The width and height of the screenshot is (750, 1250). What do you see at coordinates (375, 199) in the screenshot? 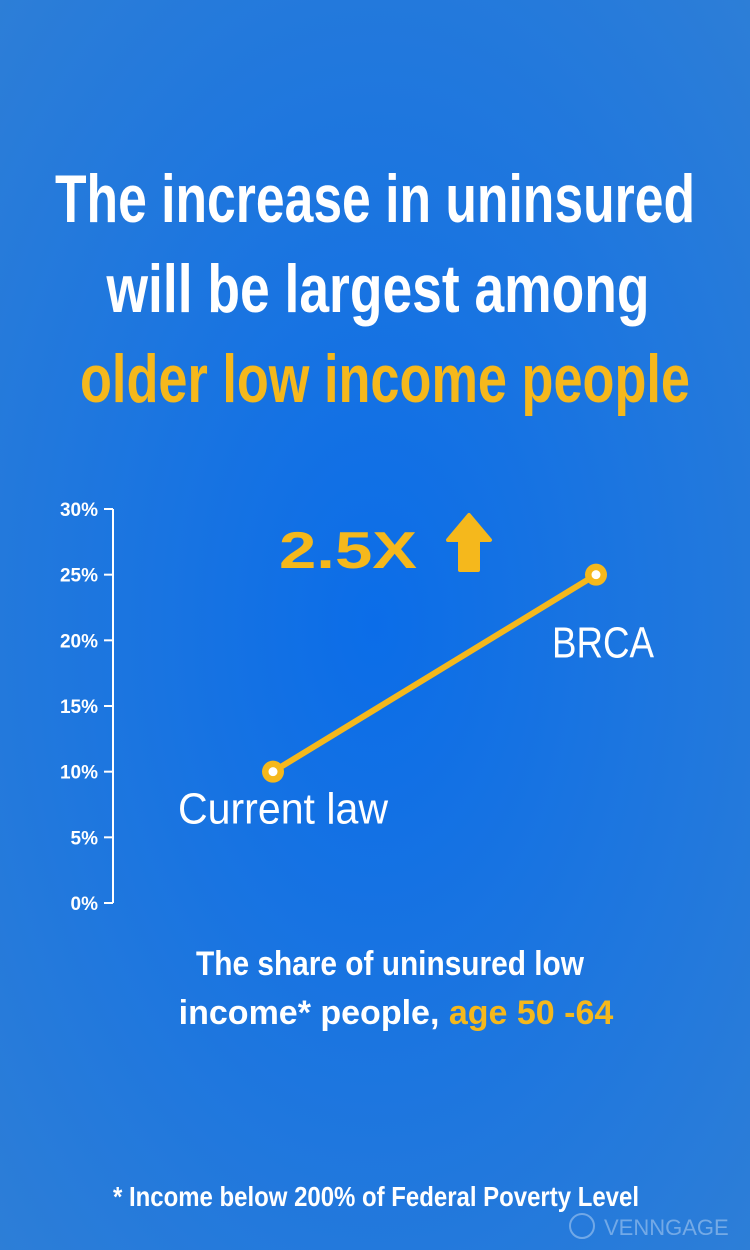
I see `title-line: The increase in uninsured` at bounding box center [375, 199].